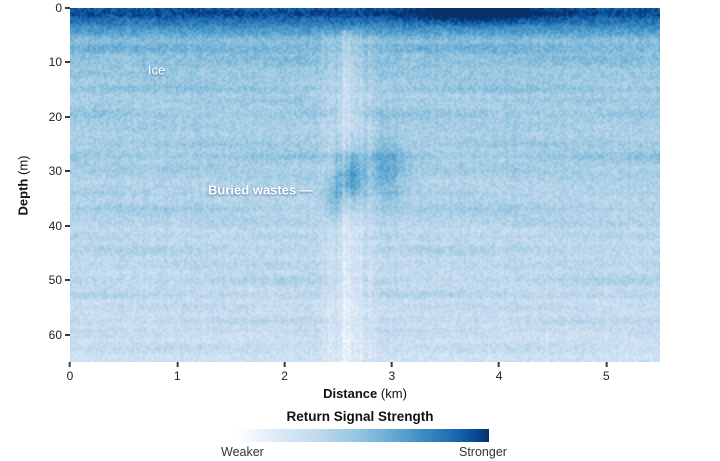  I want to click on x-axis-label: Distance (km), so click(365, 393).